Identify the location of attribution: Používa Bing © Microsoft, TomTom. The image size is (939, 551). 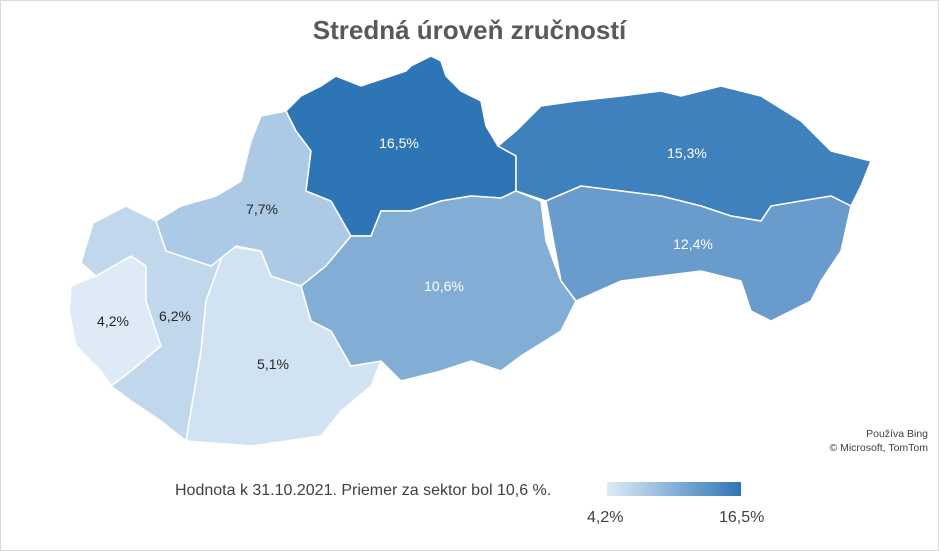
(878, 441).